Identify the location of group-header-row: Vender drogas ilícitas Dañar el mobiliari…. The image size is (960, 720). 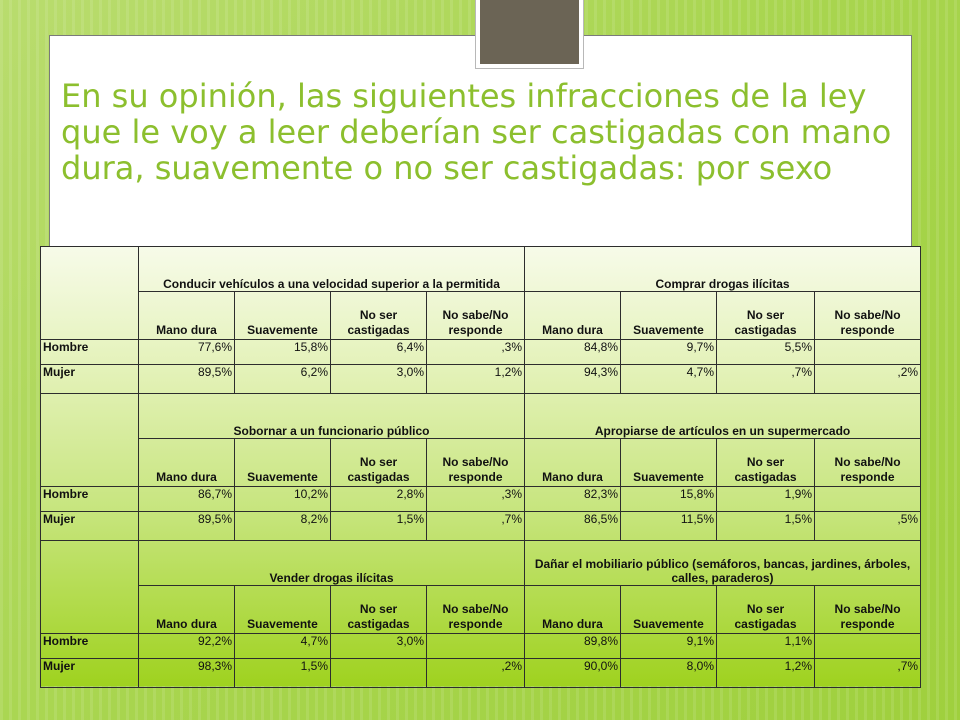
(481, 587).